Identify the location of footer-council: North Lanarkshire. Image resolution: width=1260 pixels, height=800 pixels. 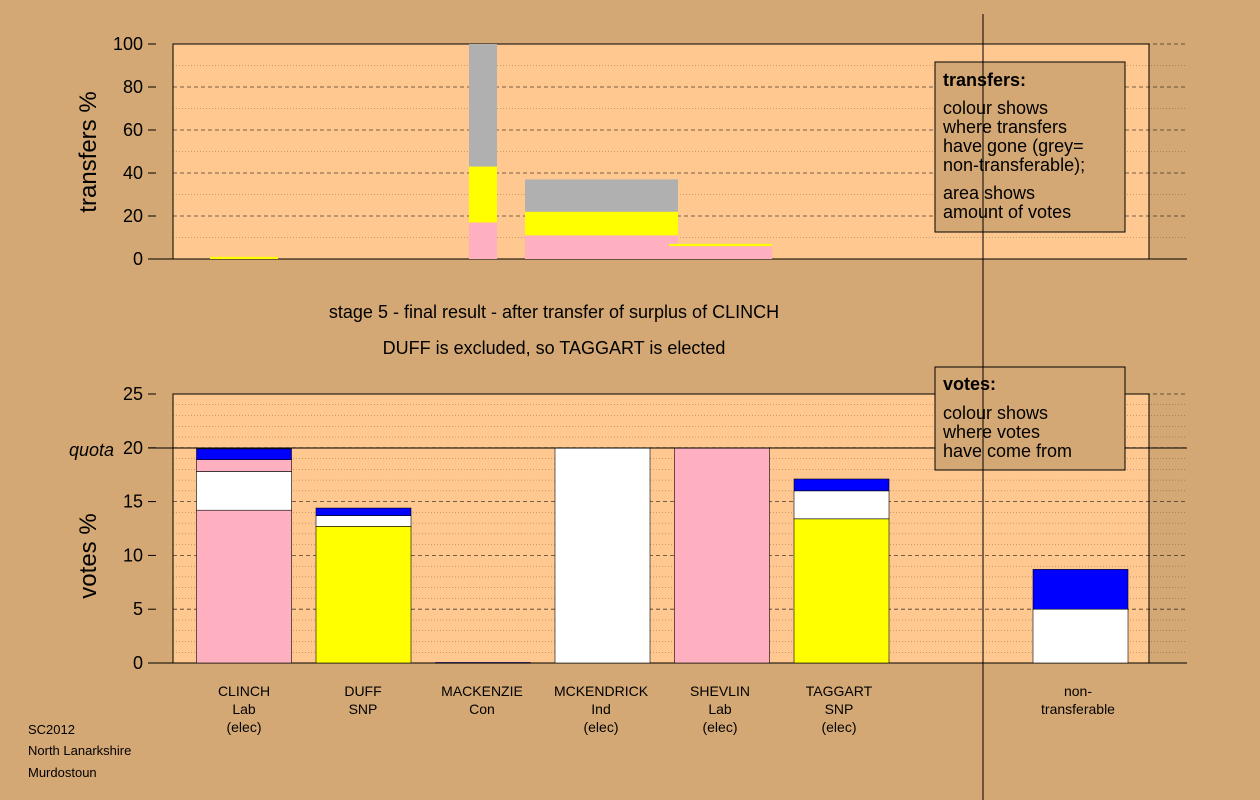
(79, 750).